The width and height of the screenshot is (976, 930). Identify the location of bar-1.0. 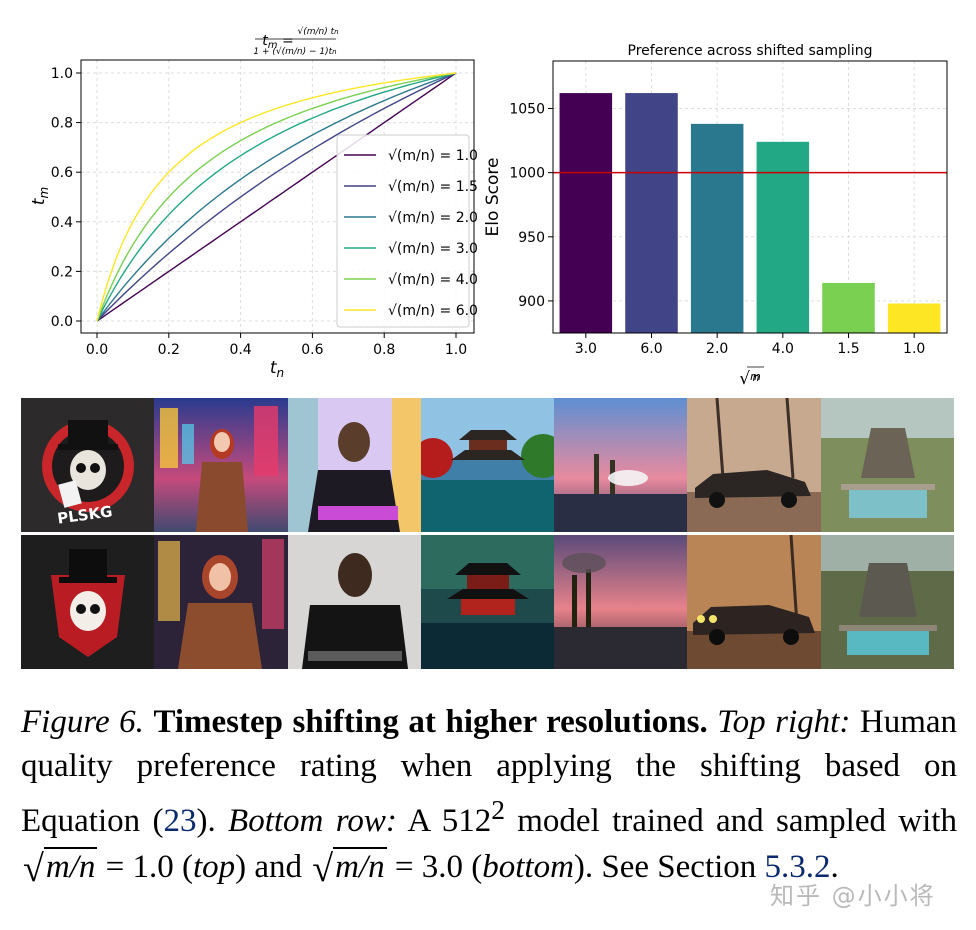
(914, 318).